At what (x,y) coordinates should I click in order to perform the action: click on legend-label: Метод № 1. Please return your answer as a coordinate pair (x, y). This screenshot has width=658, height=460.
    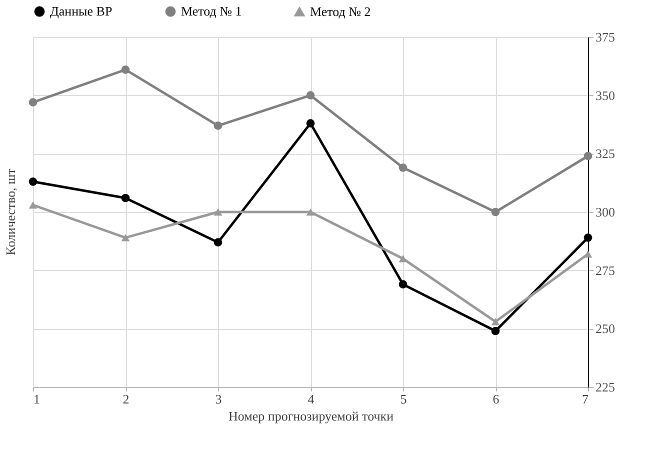
    Looking at the image, I should click on (211, 11).